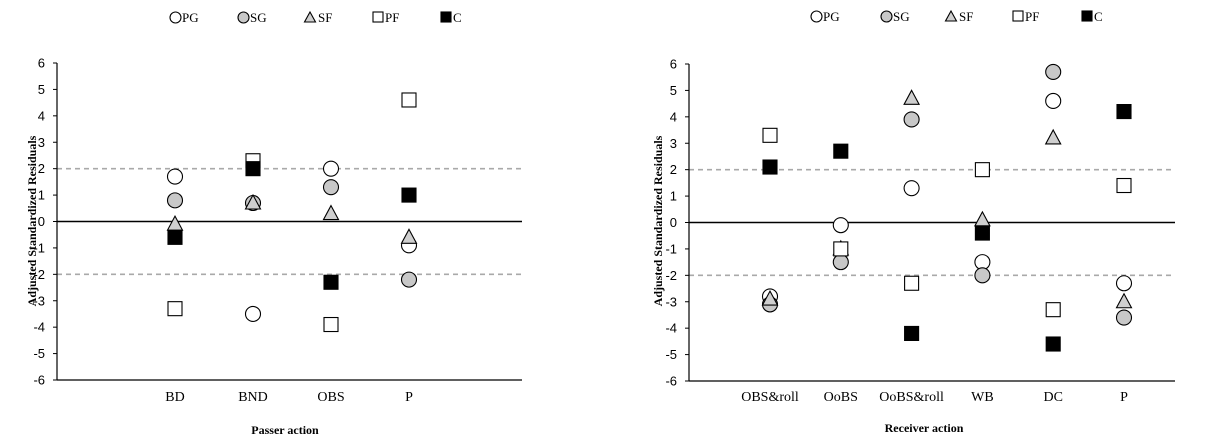 This screenshot has width=1223, height=440. I want to click on y-tick-label: 4, so click(673, 116).